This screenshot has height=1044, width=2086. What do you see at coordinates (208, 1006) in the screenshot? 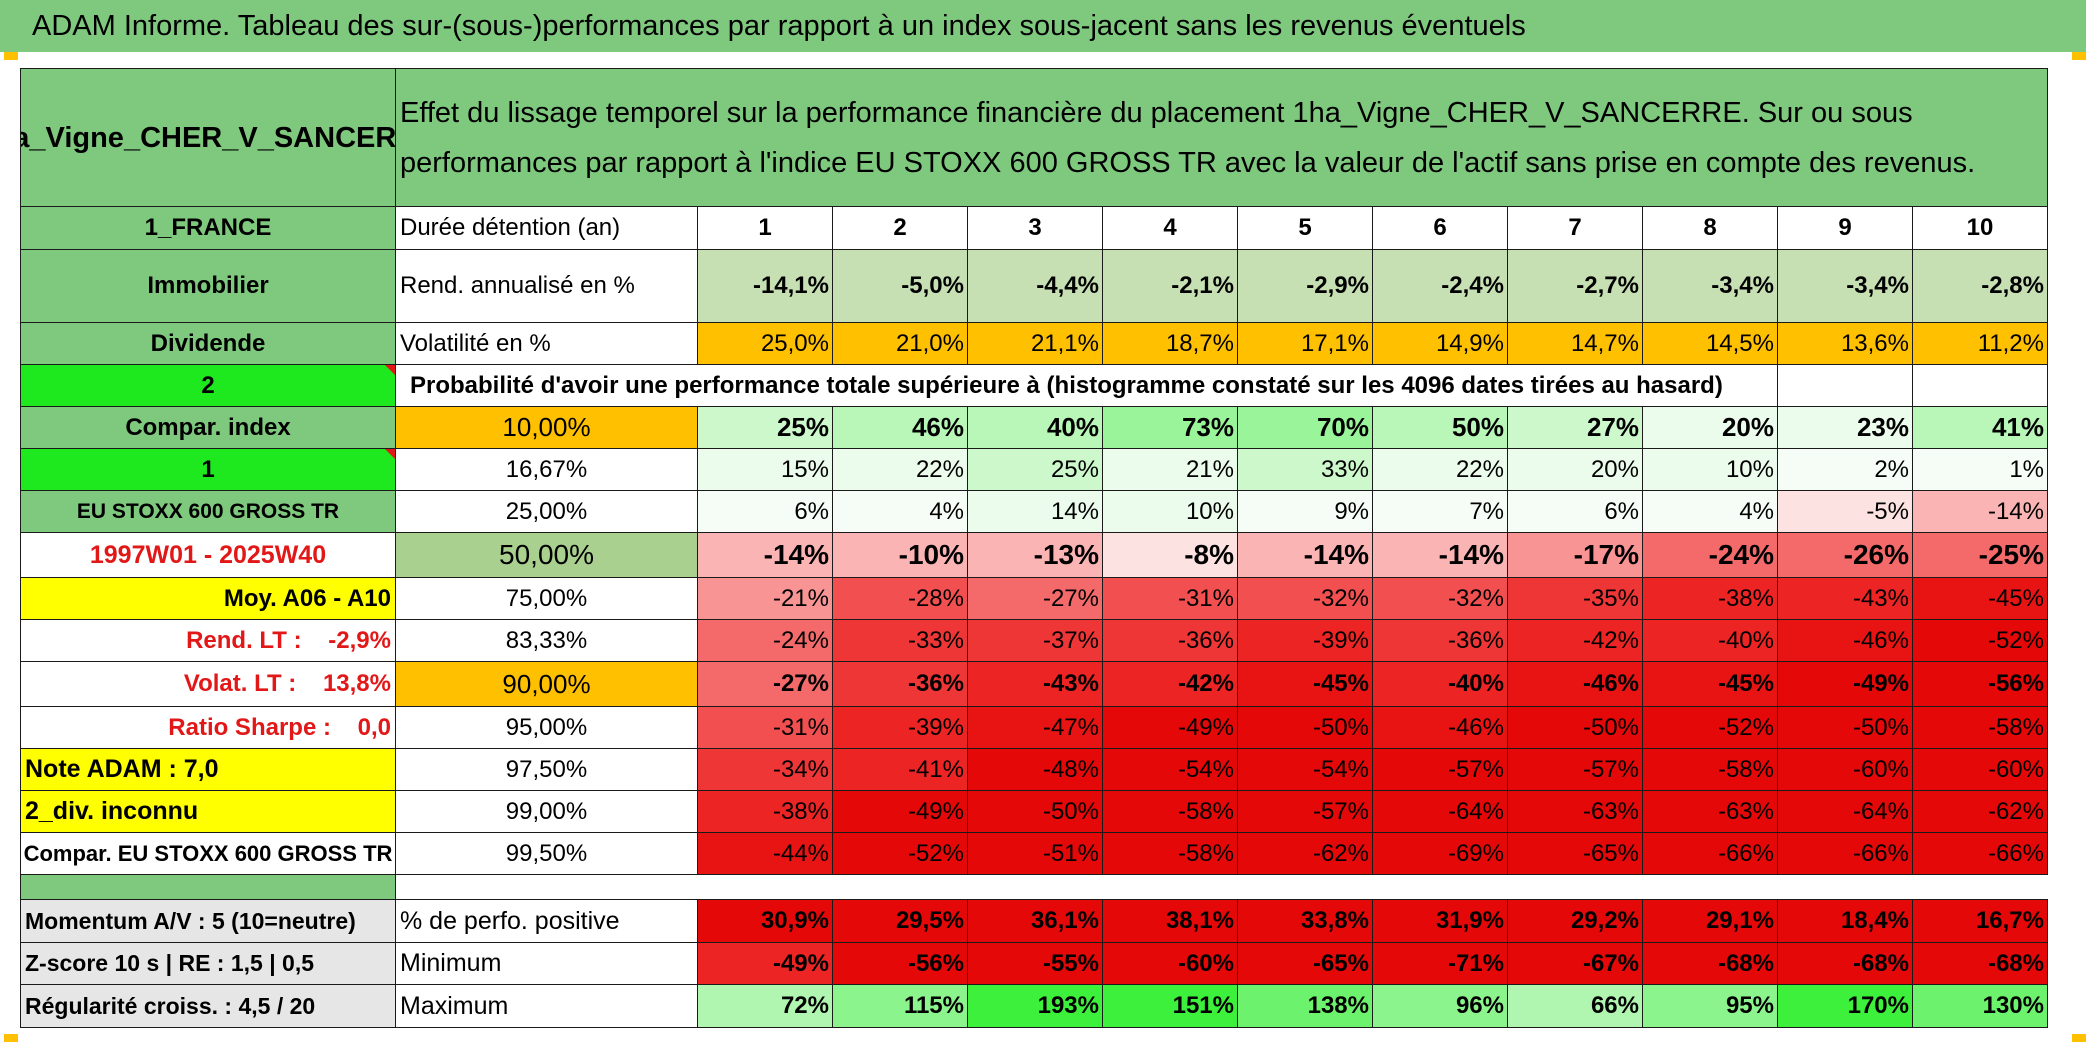
I see `regularity-label: Régularité croiss. : 4,5 / 20` at bounding box center [208, 1006].